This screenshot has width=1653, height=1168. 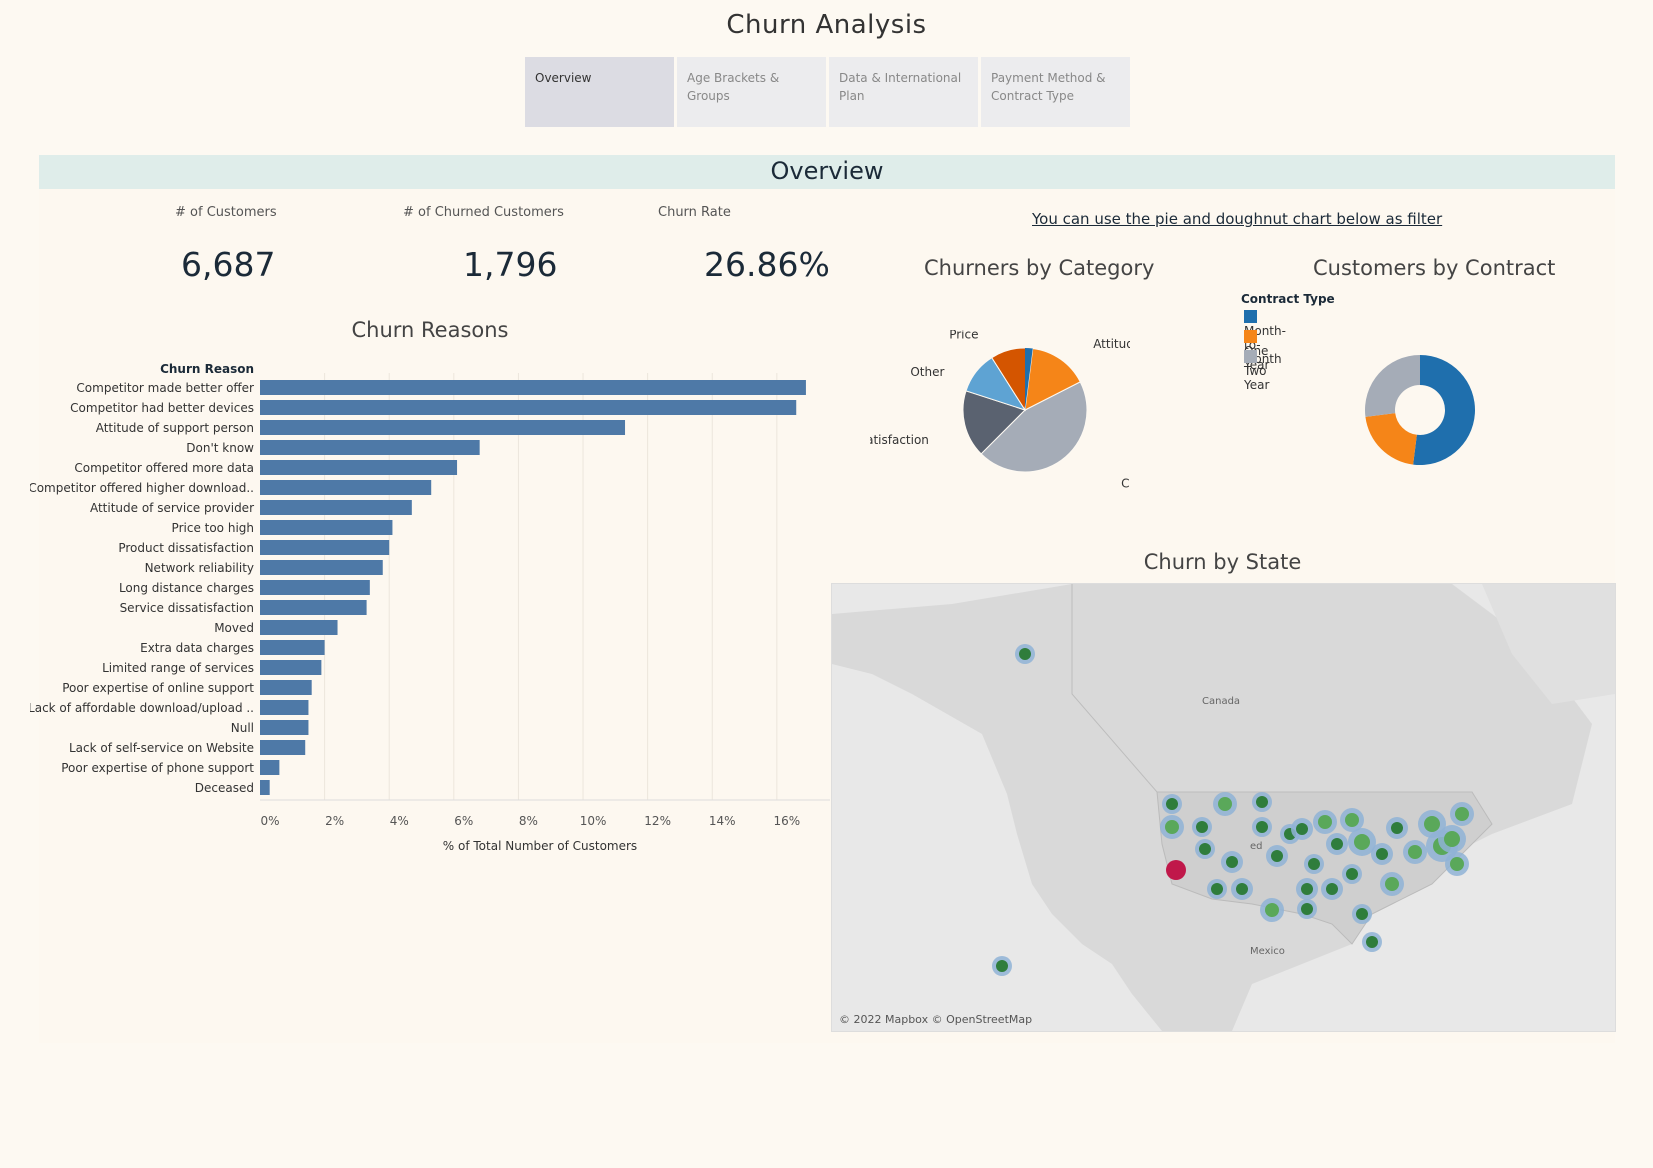 What do you see at coordinates (903, 92) in the screenshot?
I see `tab-data-international: Data & International Plan` at bounding box center [903, 92].